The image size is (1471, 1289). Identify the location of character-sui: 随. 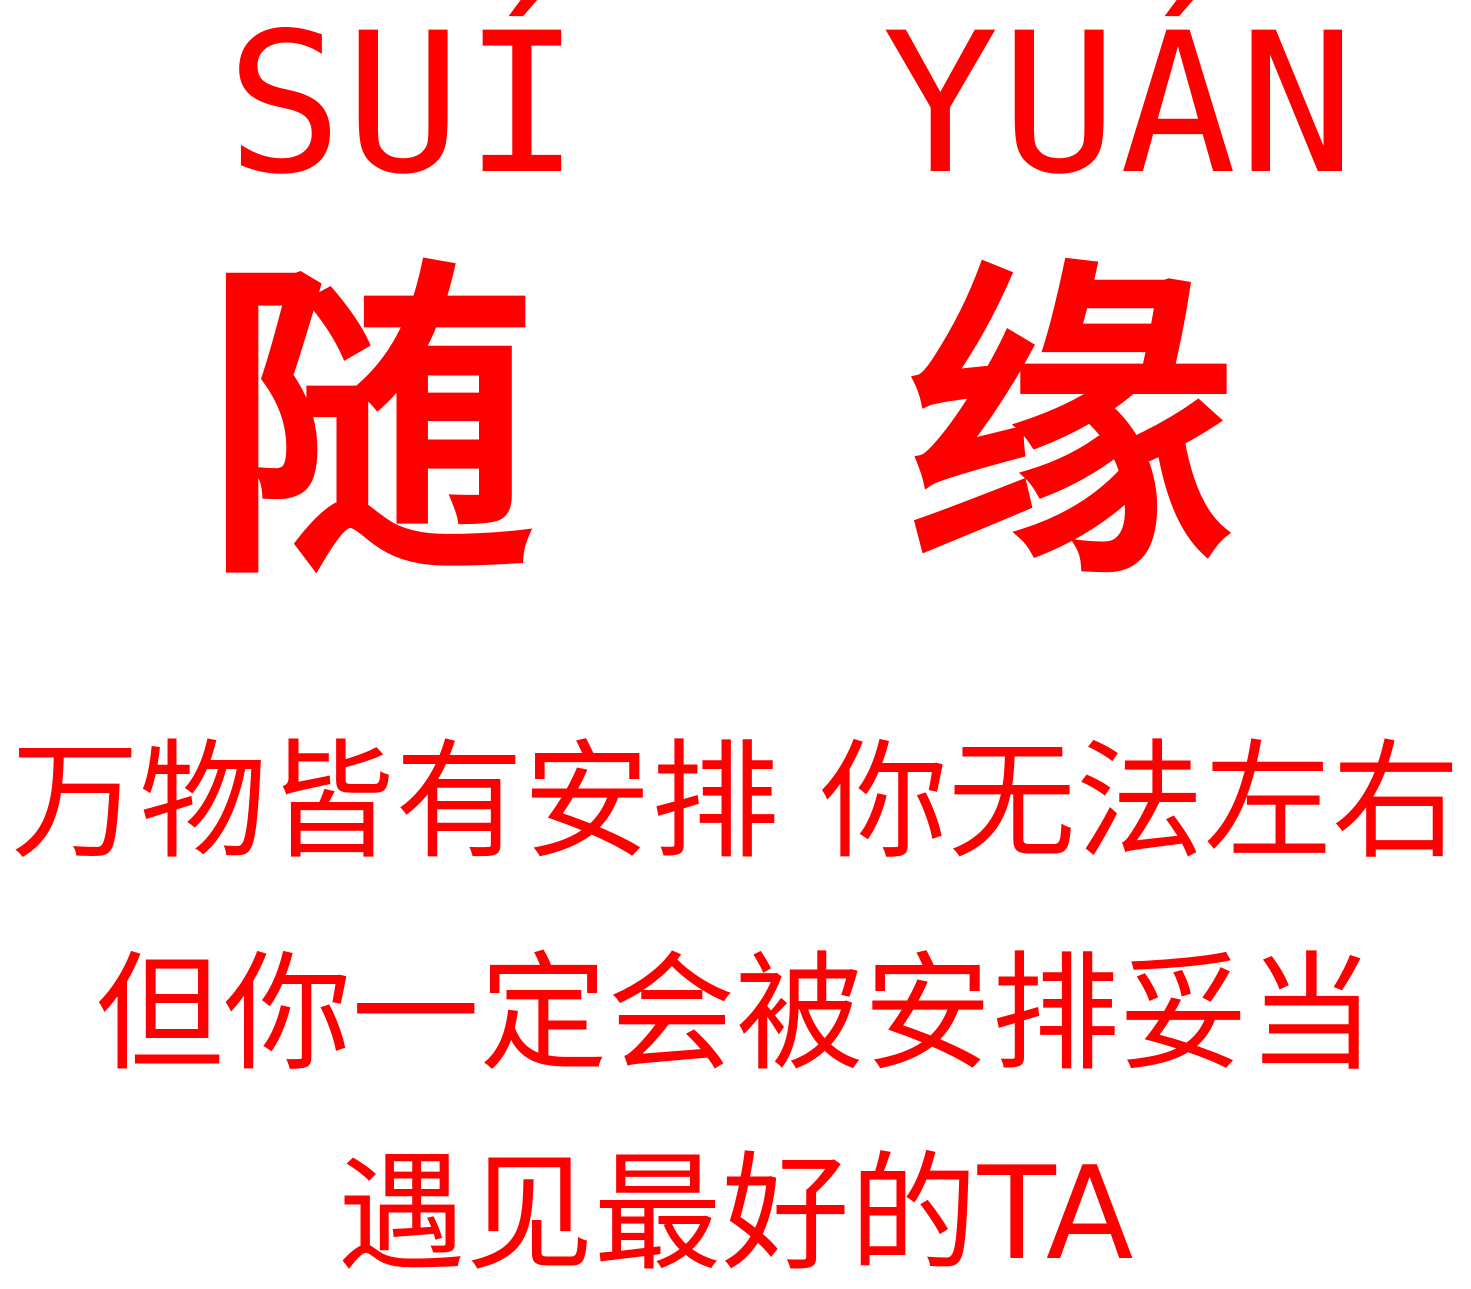
(370, 425).